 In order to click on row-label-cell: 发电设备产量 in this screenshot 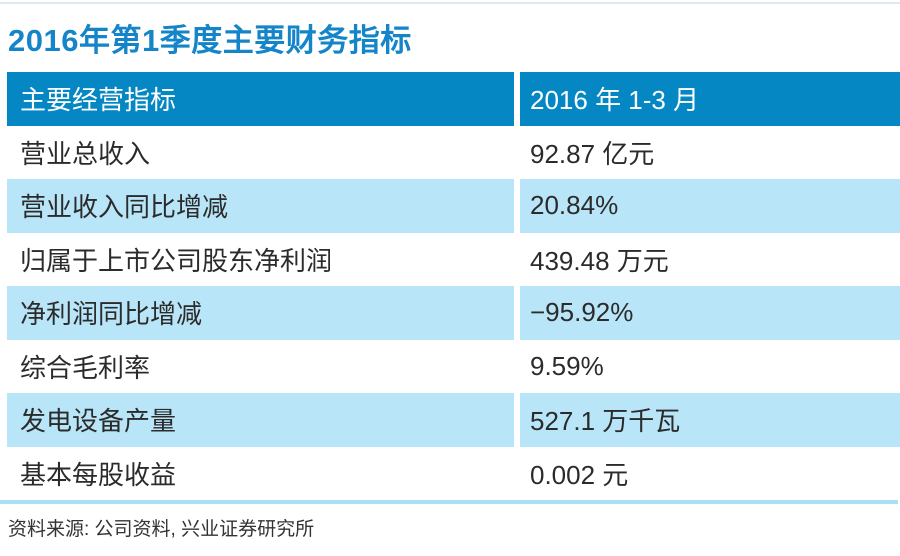, I will do `click(260, 420)`.